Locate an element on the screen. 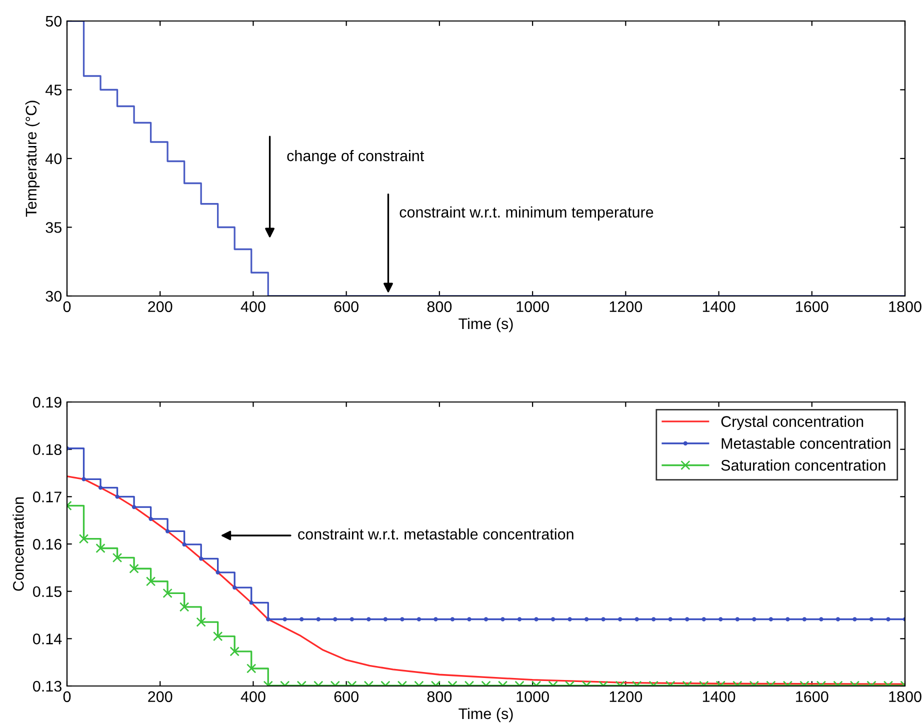  y-tick-label: 0.16 is located at coordinates (47, 544).